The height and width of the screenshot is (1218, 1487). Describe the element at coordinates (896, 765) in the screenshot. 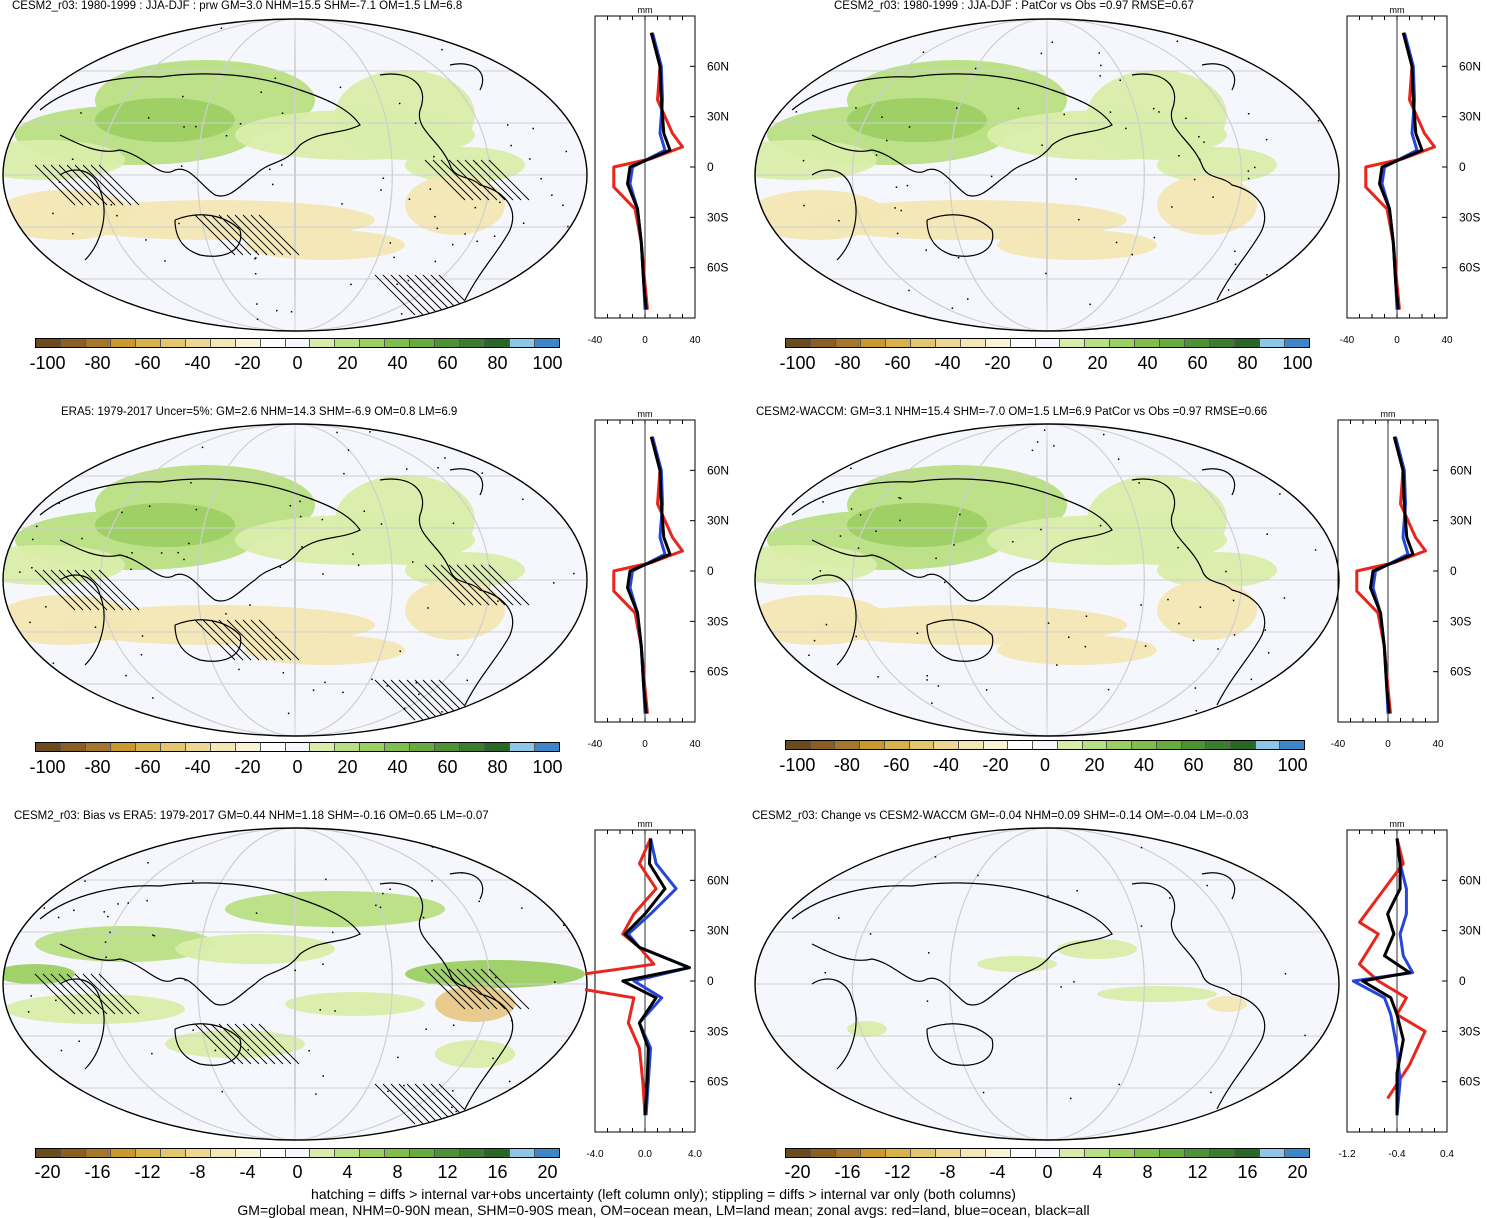

I see `colorbar-label: -60` at that location.